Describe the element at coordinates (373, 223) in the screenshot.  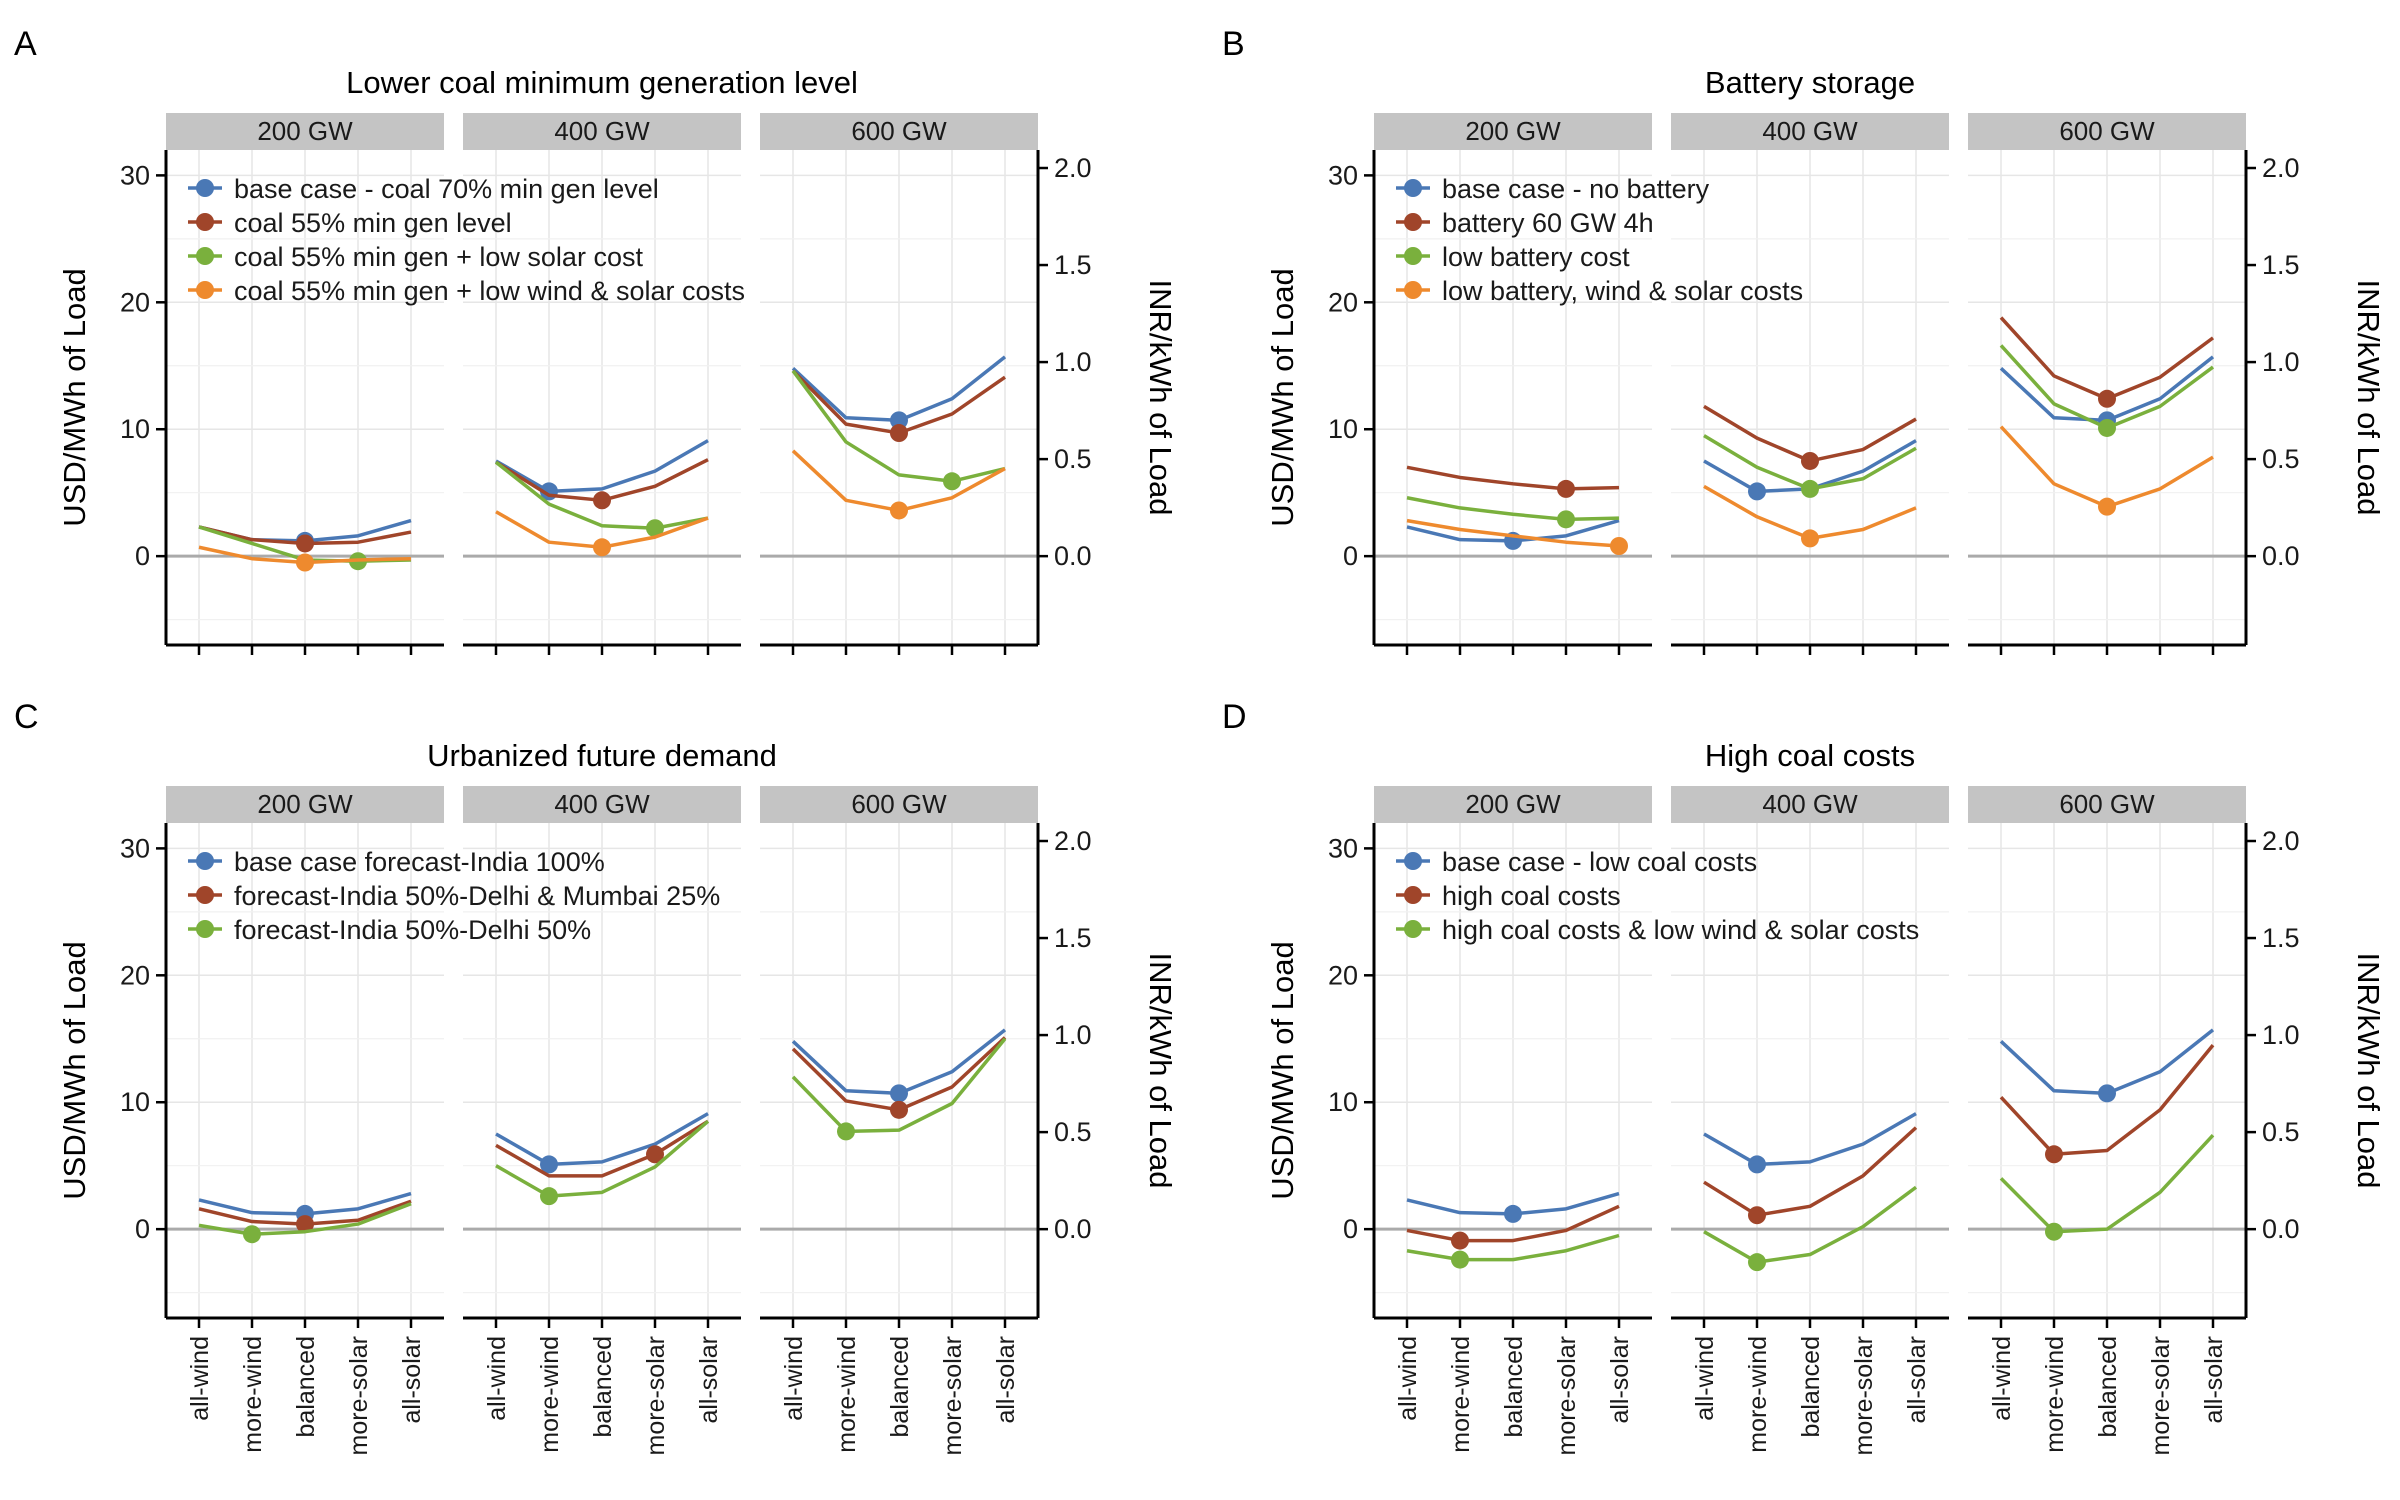
I see `legend-label: coal 55% min gen level` at that location.